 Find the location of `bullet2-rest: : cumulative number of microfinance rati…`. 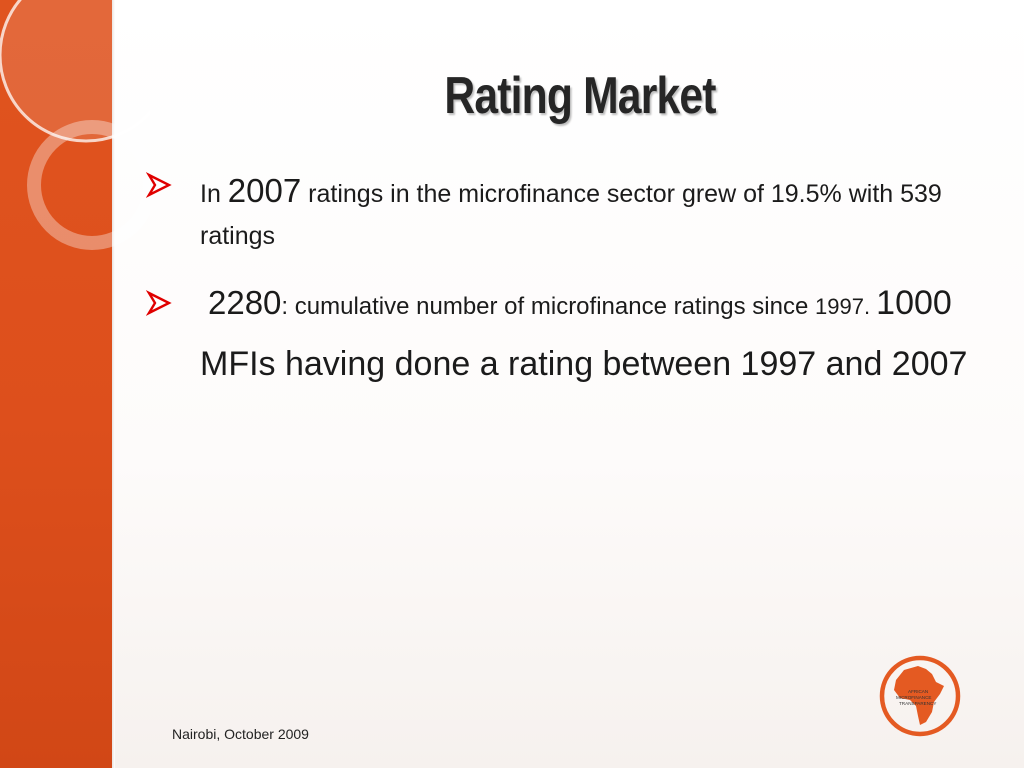

bullet2-rest: : cumulative number of microfinance rati… is located at coordinates (548, 306).